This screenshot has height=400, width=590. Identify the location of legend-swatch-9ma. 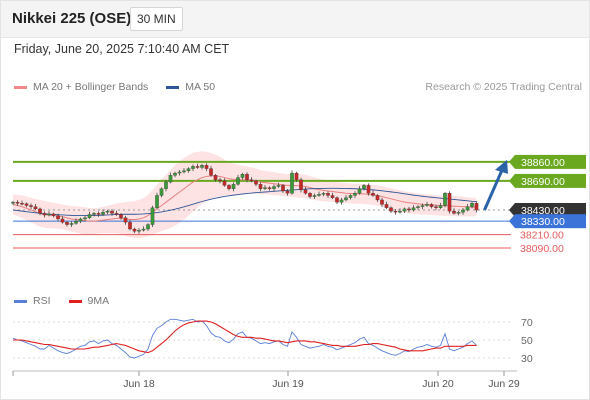
(75, 301).